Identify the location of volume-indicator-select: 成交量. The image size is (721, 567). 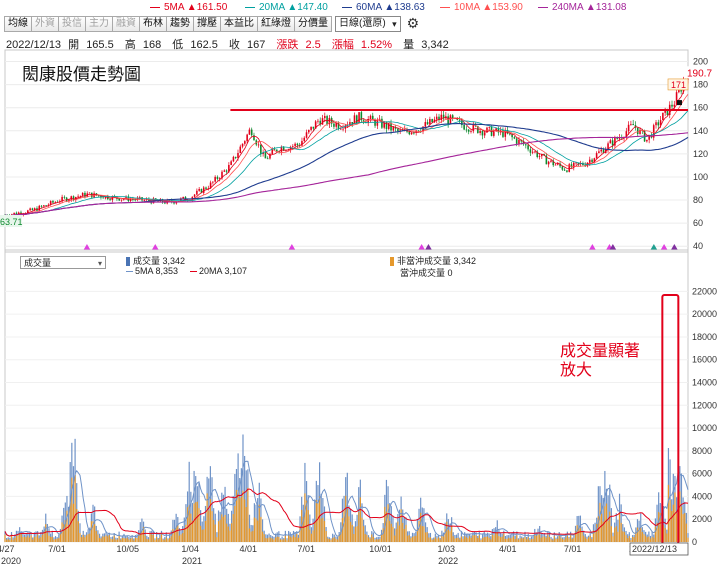
(63, 263).